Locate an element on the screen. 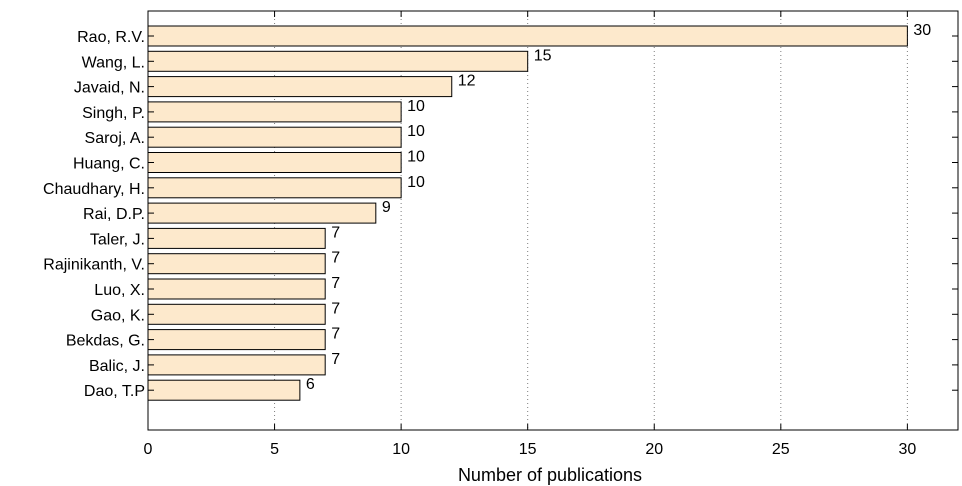  data-label: 12 is located at coordinates (467, 81).